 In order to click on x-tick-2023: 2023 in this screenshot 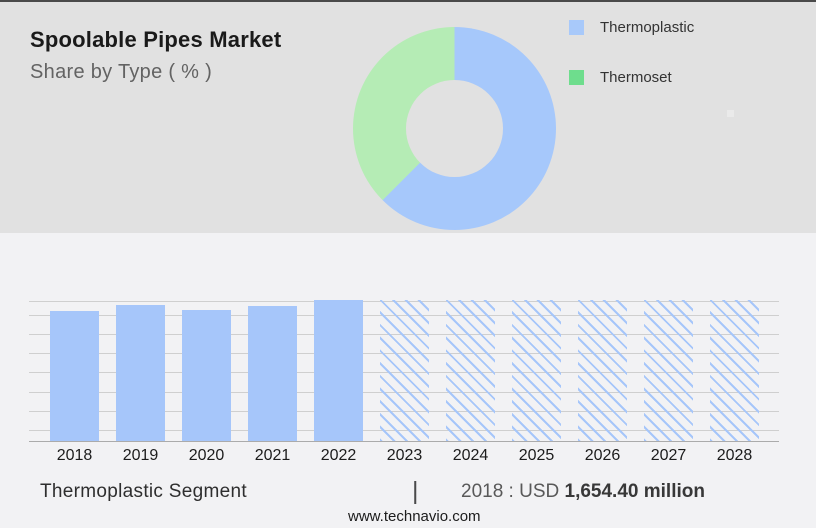, I will do `click(404, 455)`.